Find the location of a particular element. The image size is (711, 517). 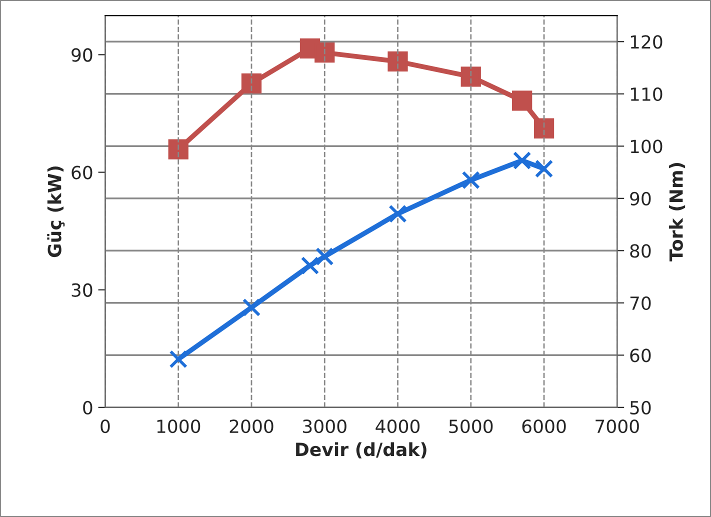

x-tick-label: 7000 is located at coordinates (617, 427).